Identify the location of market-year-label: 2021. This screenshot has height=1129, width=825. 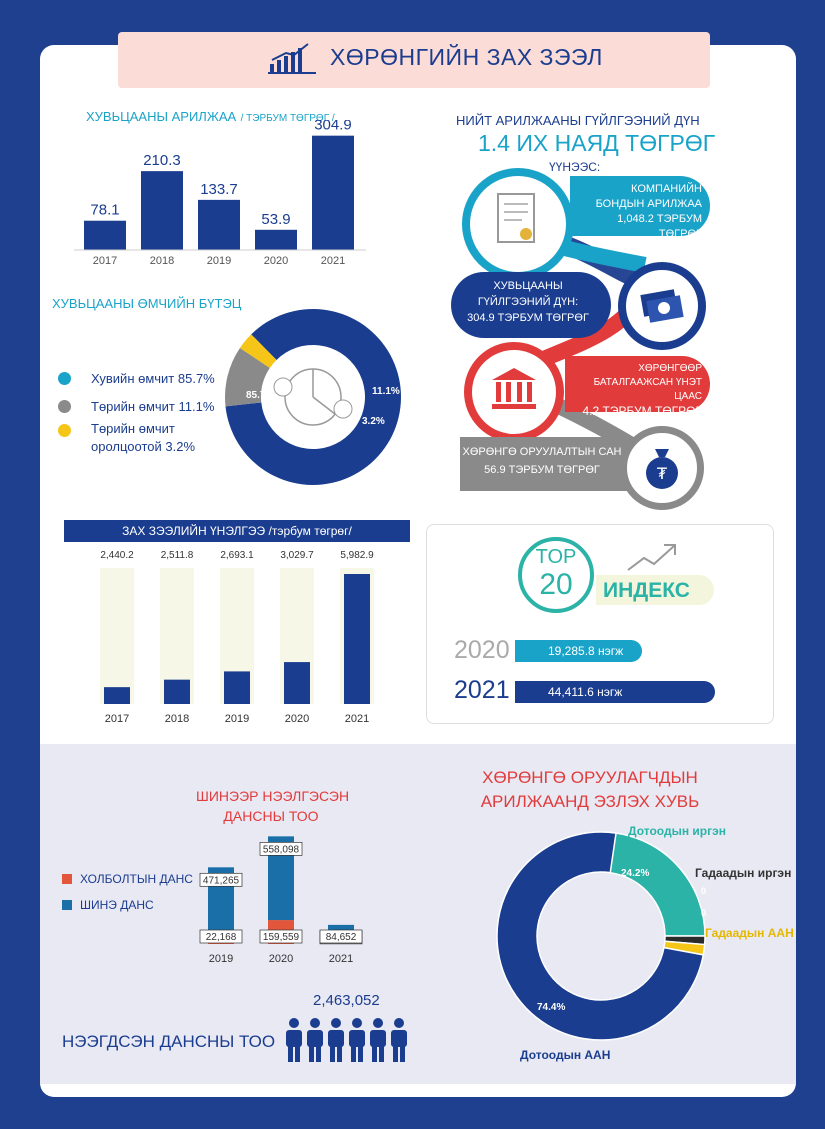
(357, 719).